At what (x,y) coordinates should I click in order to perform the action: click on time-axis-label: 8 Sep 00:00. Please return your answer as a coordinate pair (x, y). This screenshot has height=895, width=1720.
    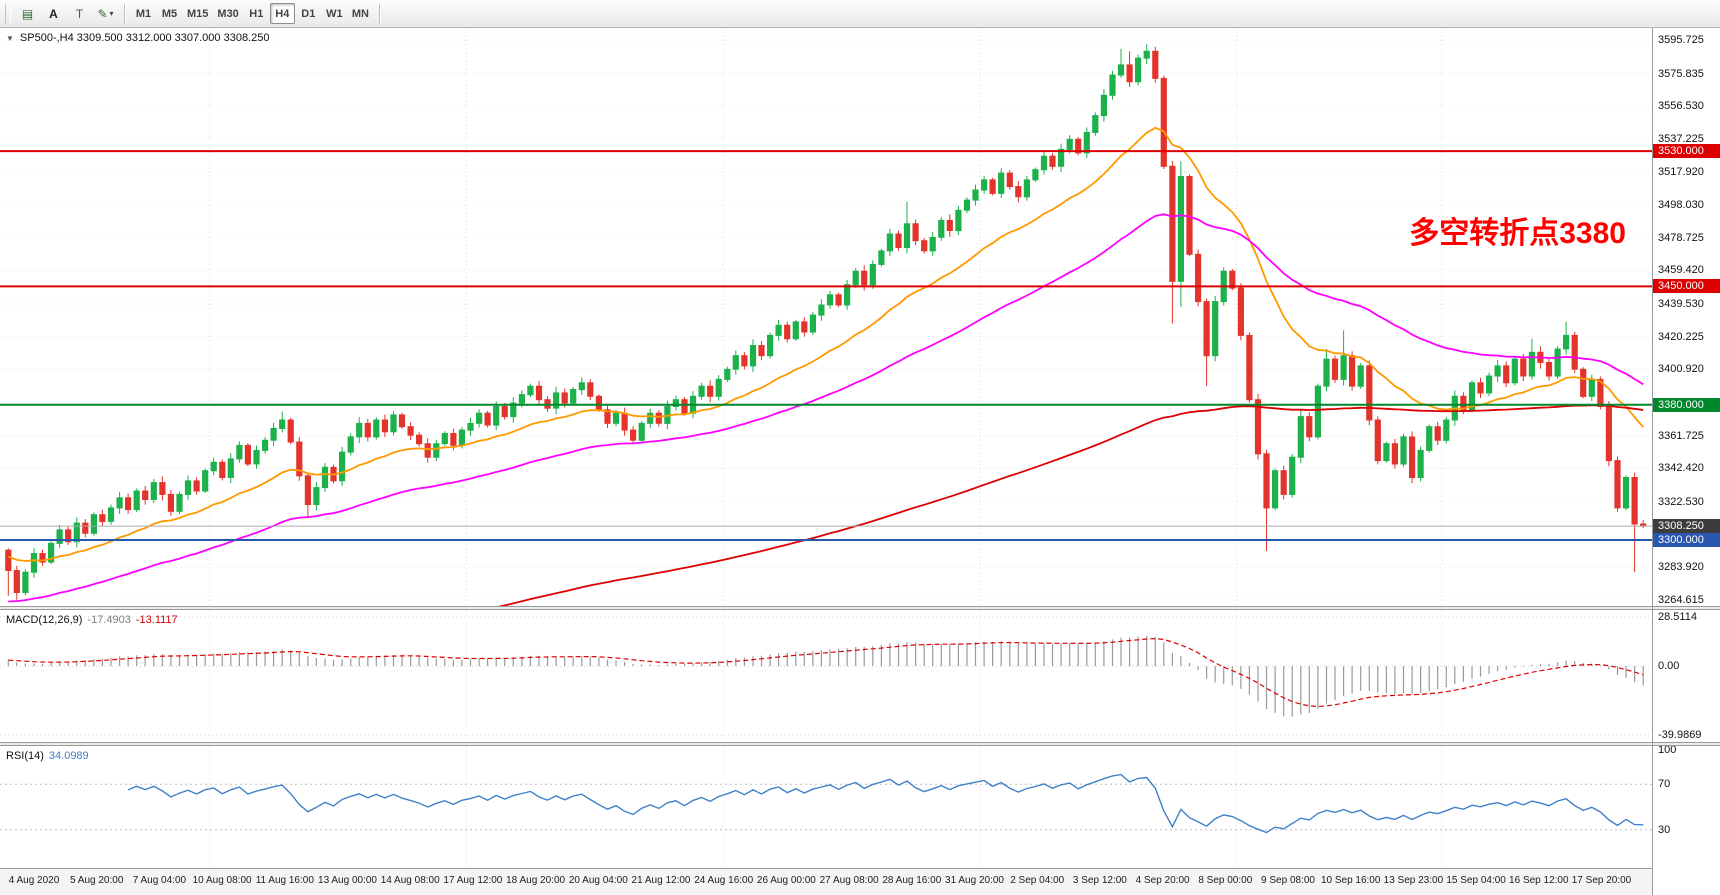
    Looking at the image, I should click on (1225, 880).